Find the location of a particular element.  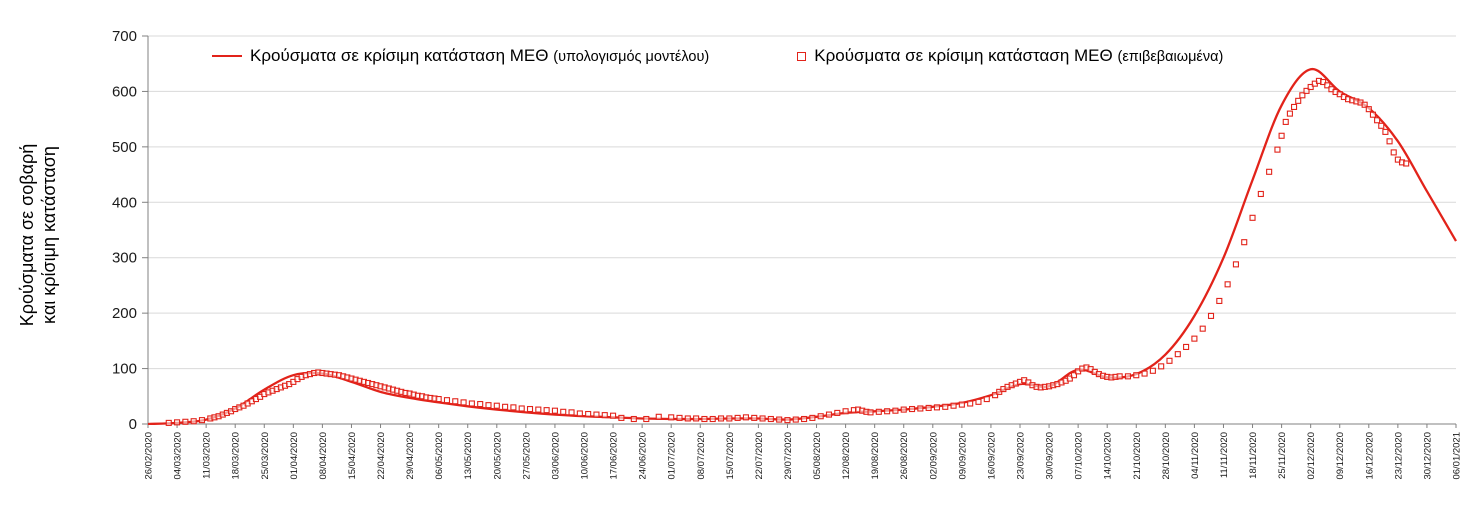

svg-text: 30/09/2020 is located at coordinates (1050, 456).